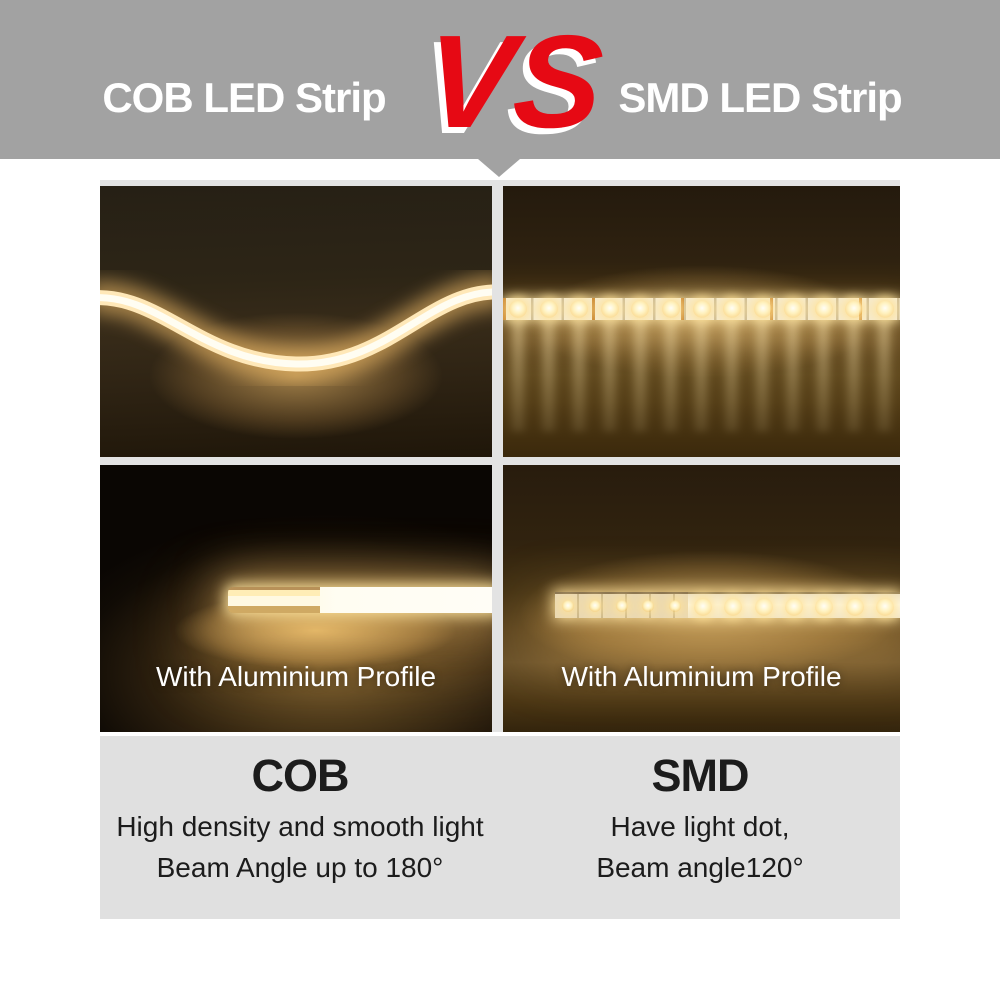 This screenshot has height=1000, width=1000. I want to click on photo-cob-aluminium-profile: With Aluminium Profile, so click(296, 598).